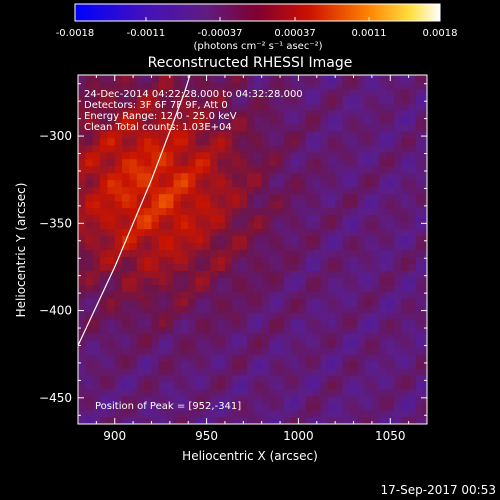 The image size is (500, 500). I want to click on y-tick-label: −350, so click(55, 223).